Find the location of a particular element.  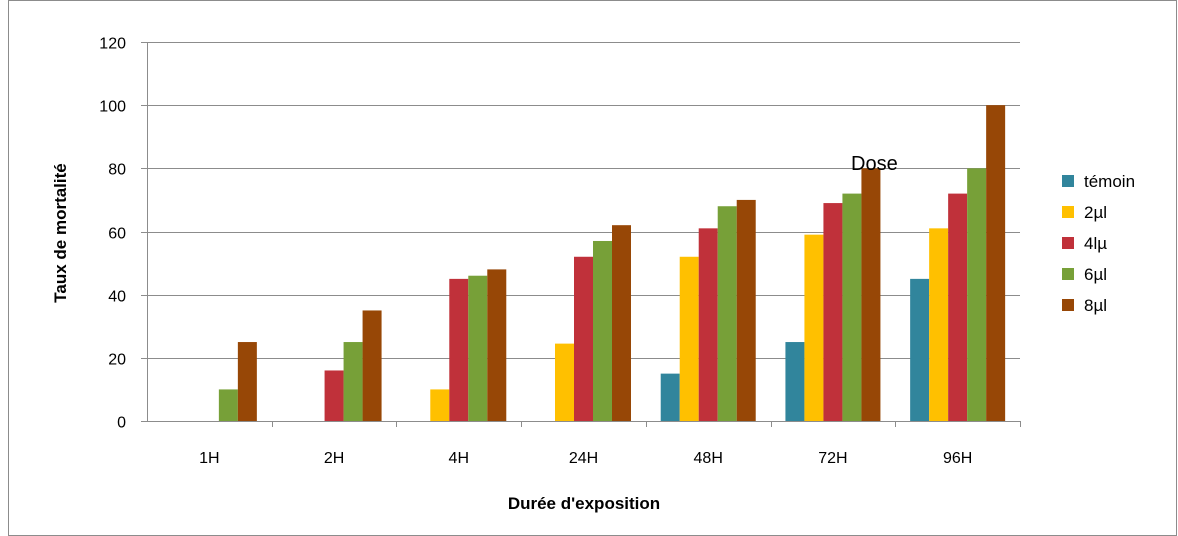

y-axis-title: Taux de mortalité is located at coordinates (60, 233).